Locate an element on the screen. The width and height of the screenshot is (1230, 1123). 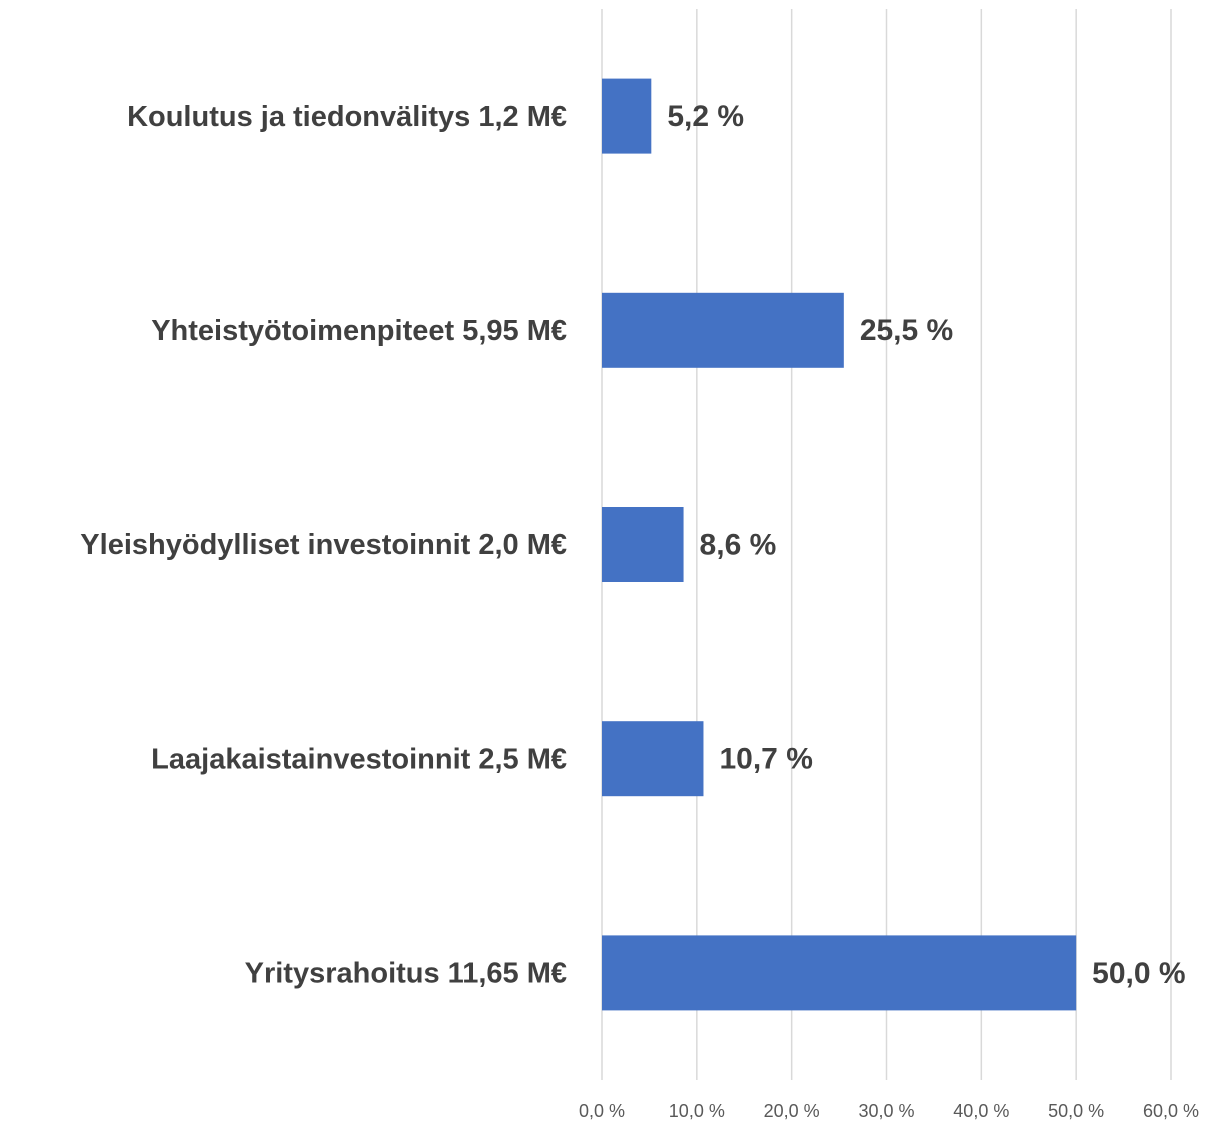
y-tick-label: Koulutus ja tiedonvälitys 1,2 M€ is located at coordinates (347, 117).